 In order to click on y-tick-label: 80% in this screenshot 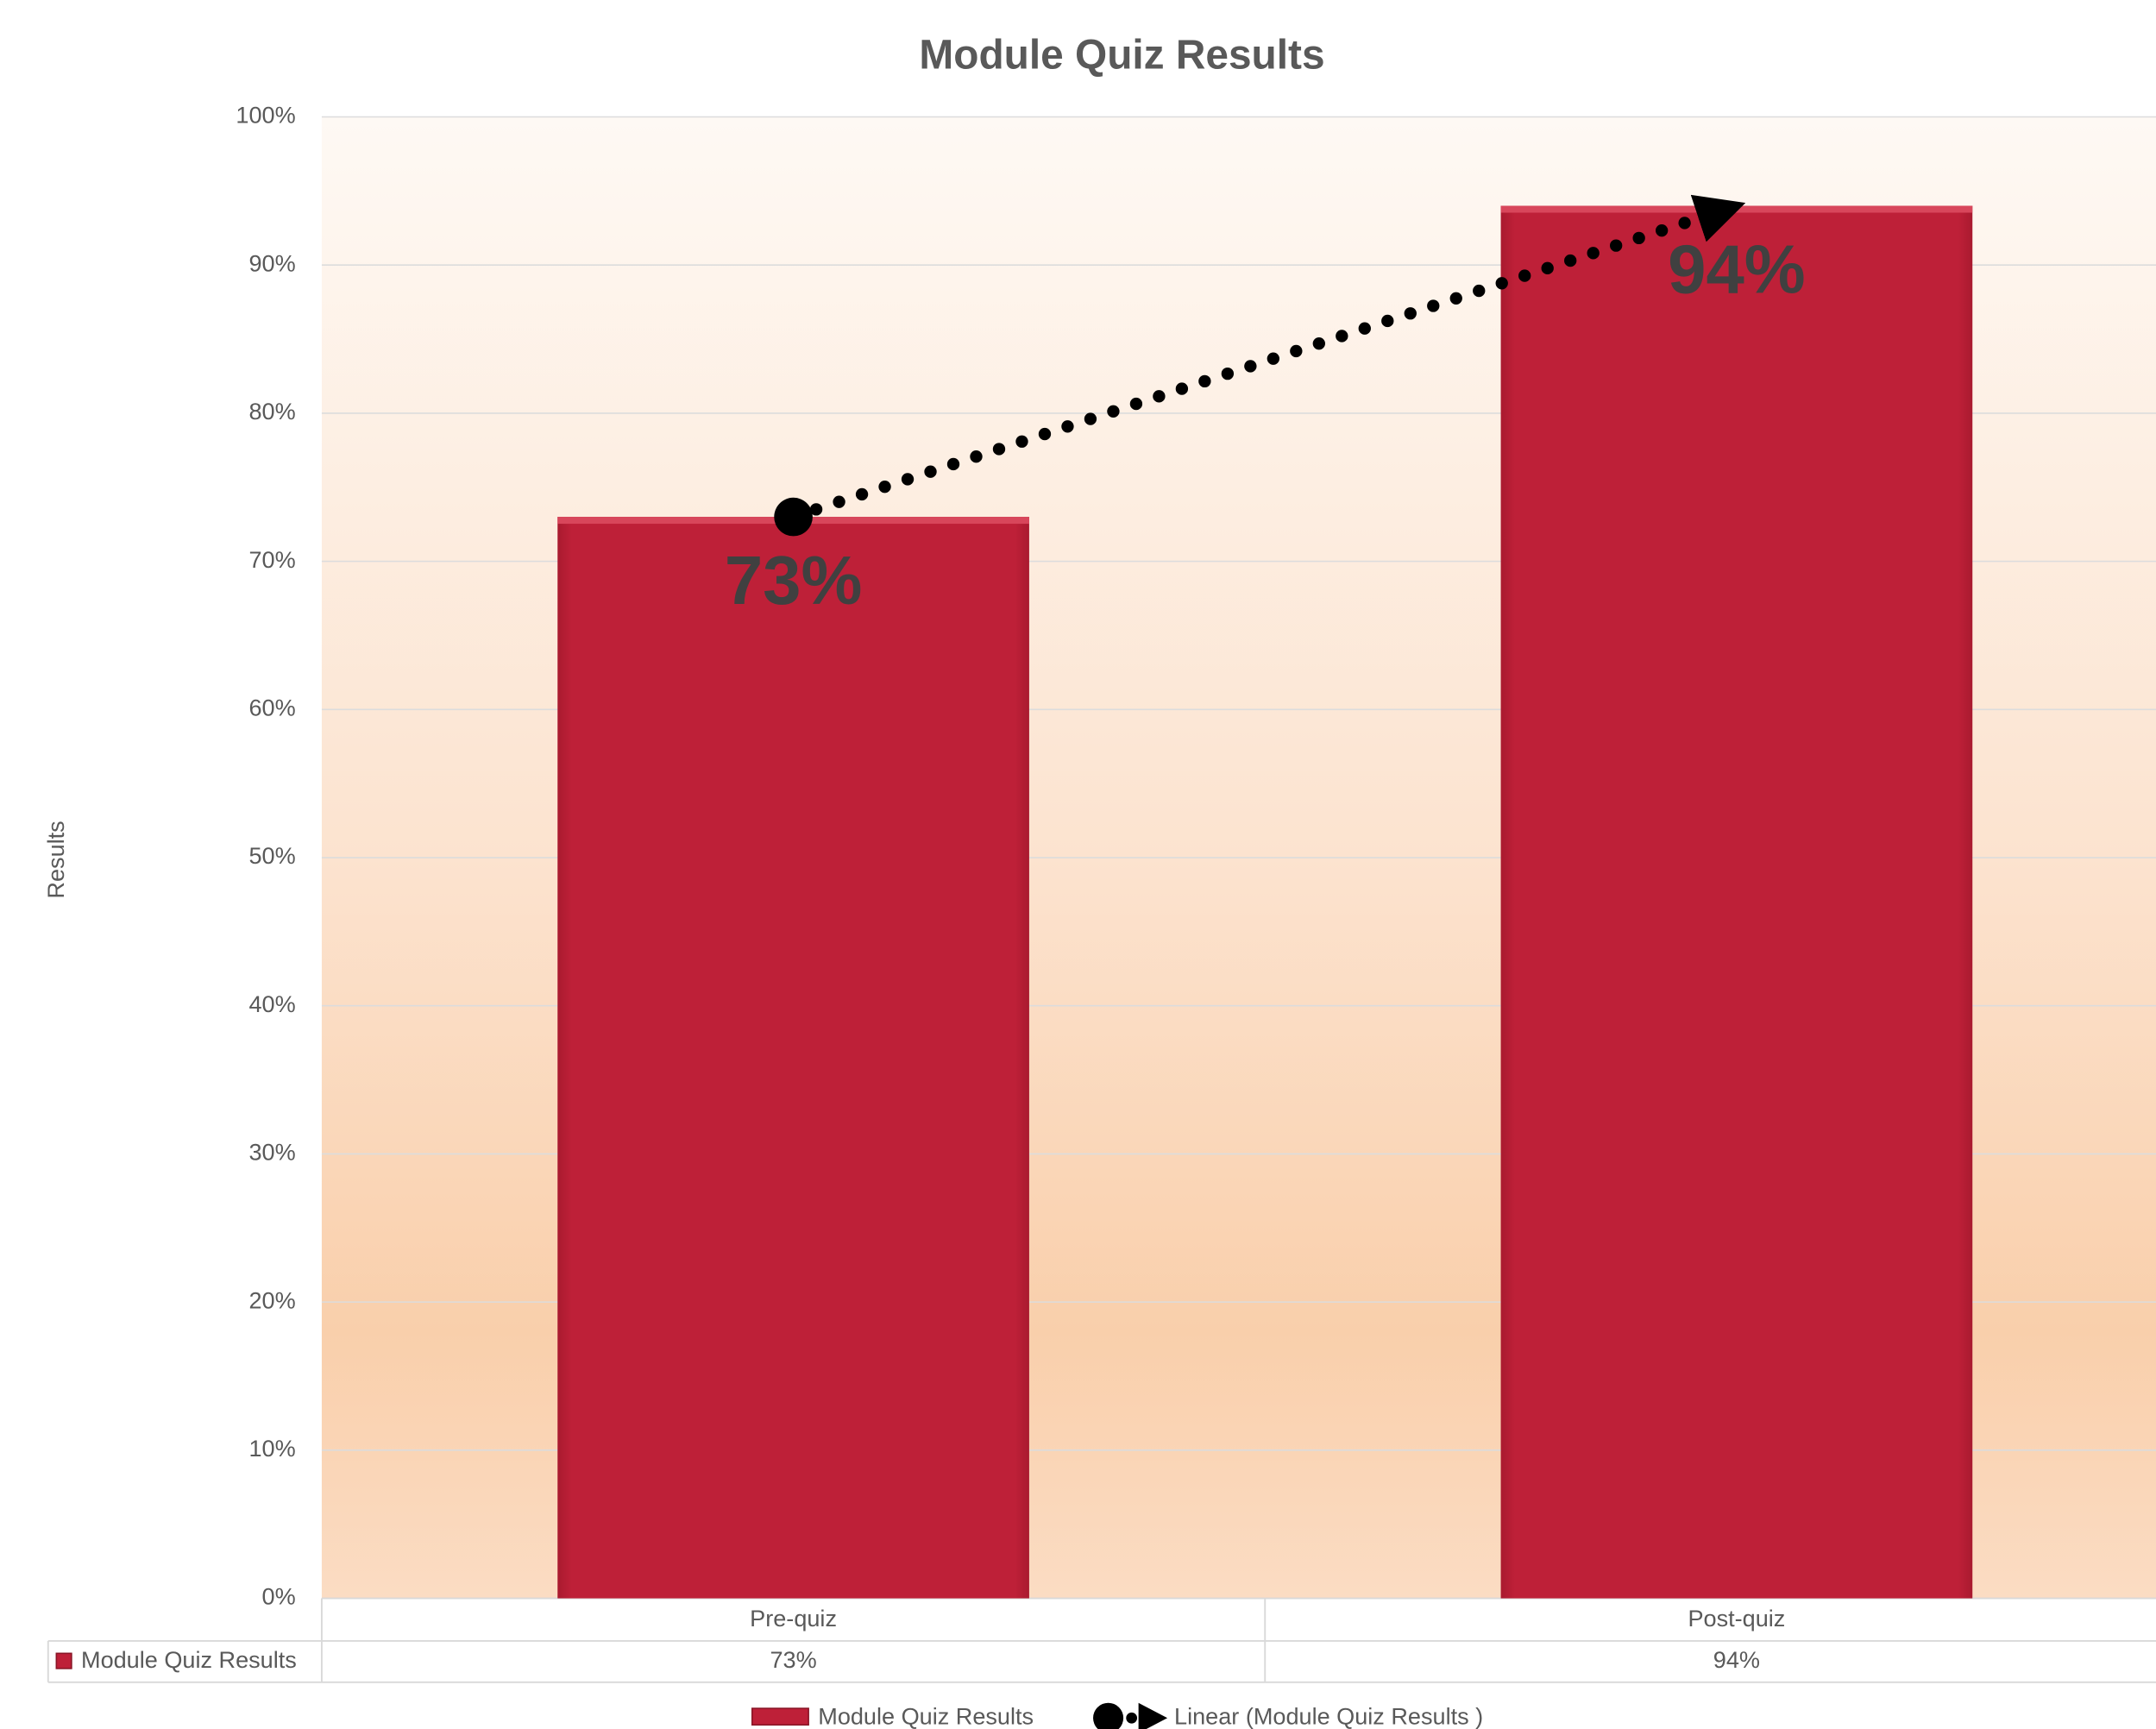, I will do `click(271, 411)`.